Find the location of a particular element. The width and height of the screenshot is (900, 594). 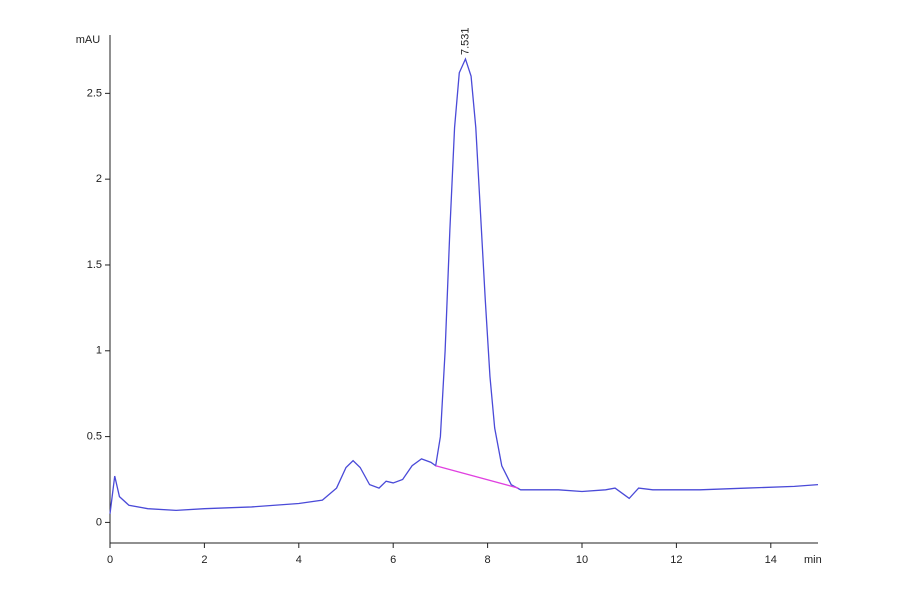

x-tick-label: 12 is located at coordinates (676, 560).